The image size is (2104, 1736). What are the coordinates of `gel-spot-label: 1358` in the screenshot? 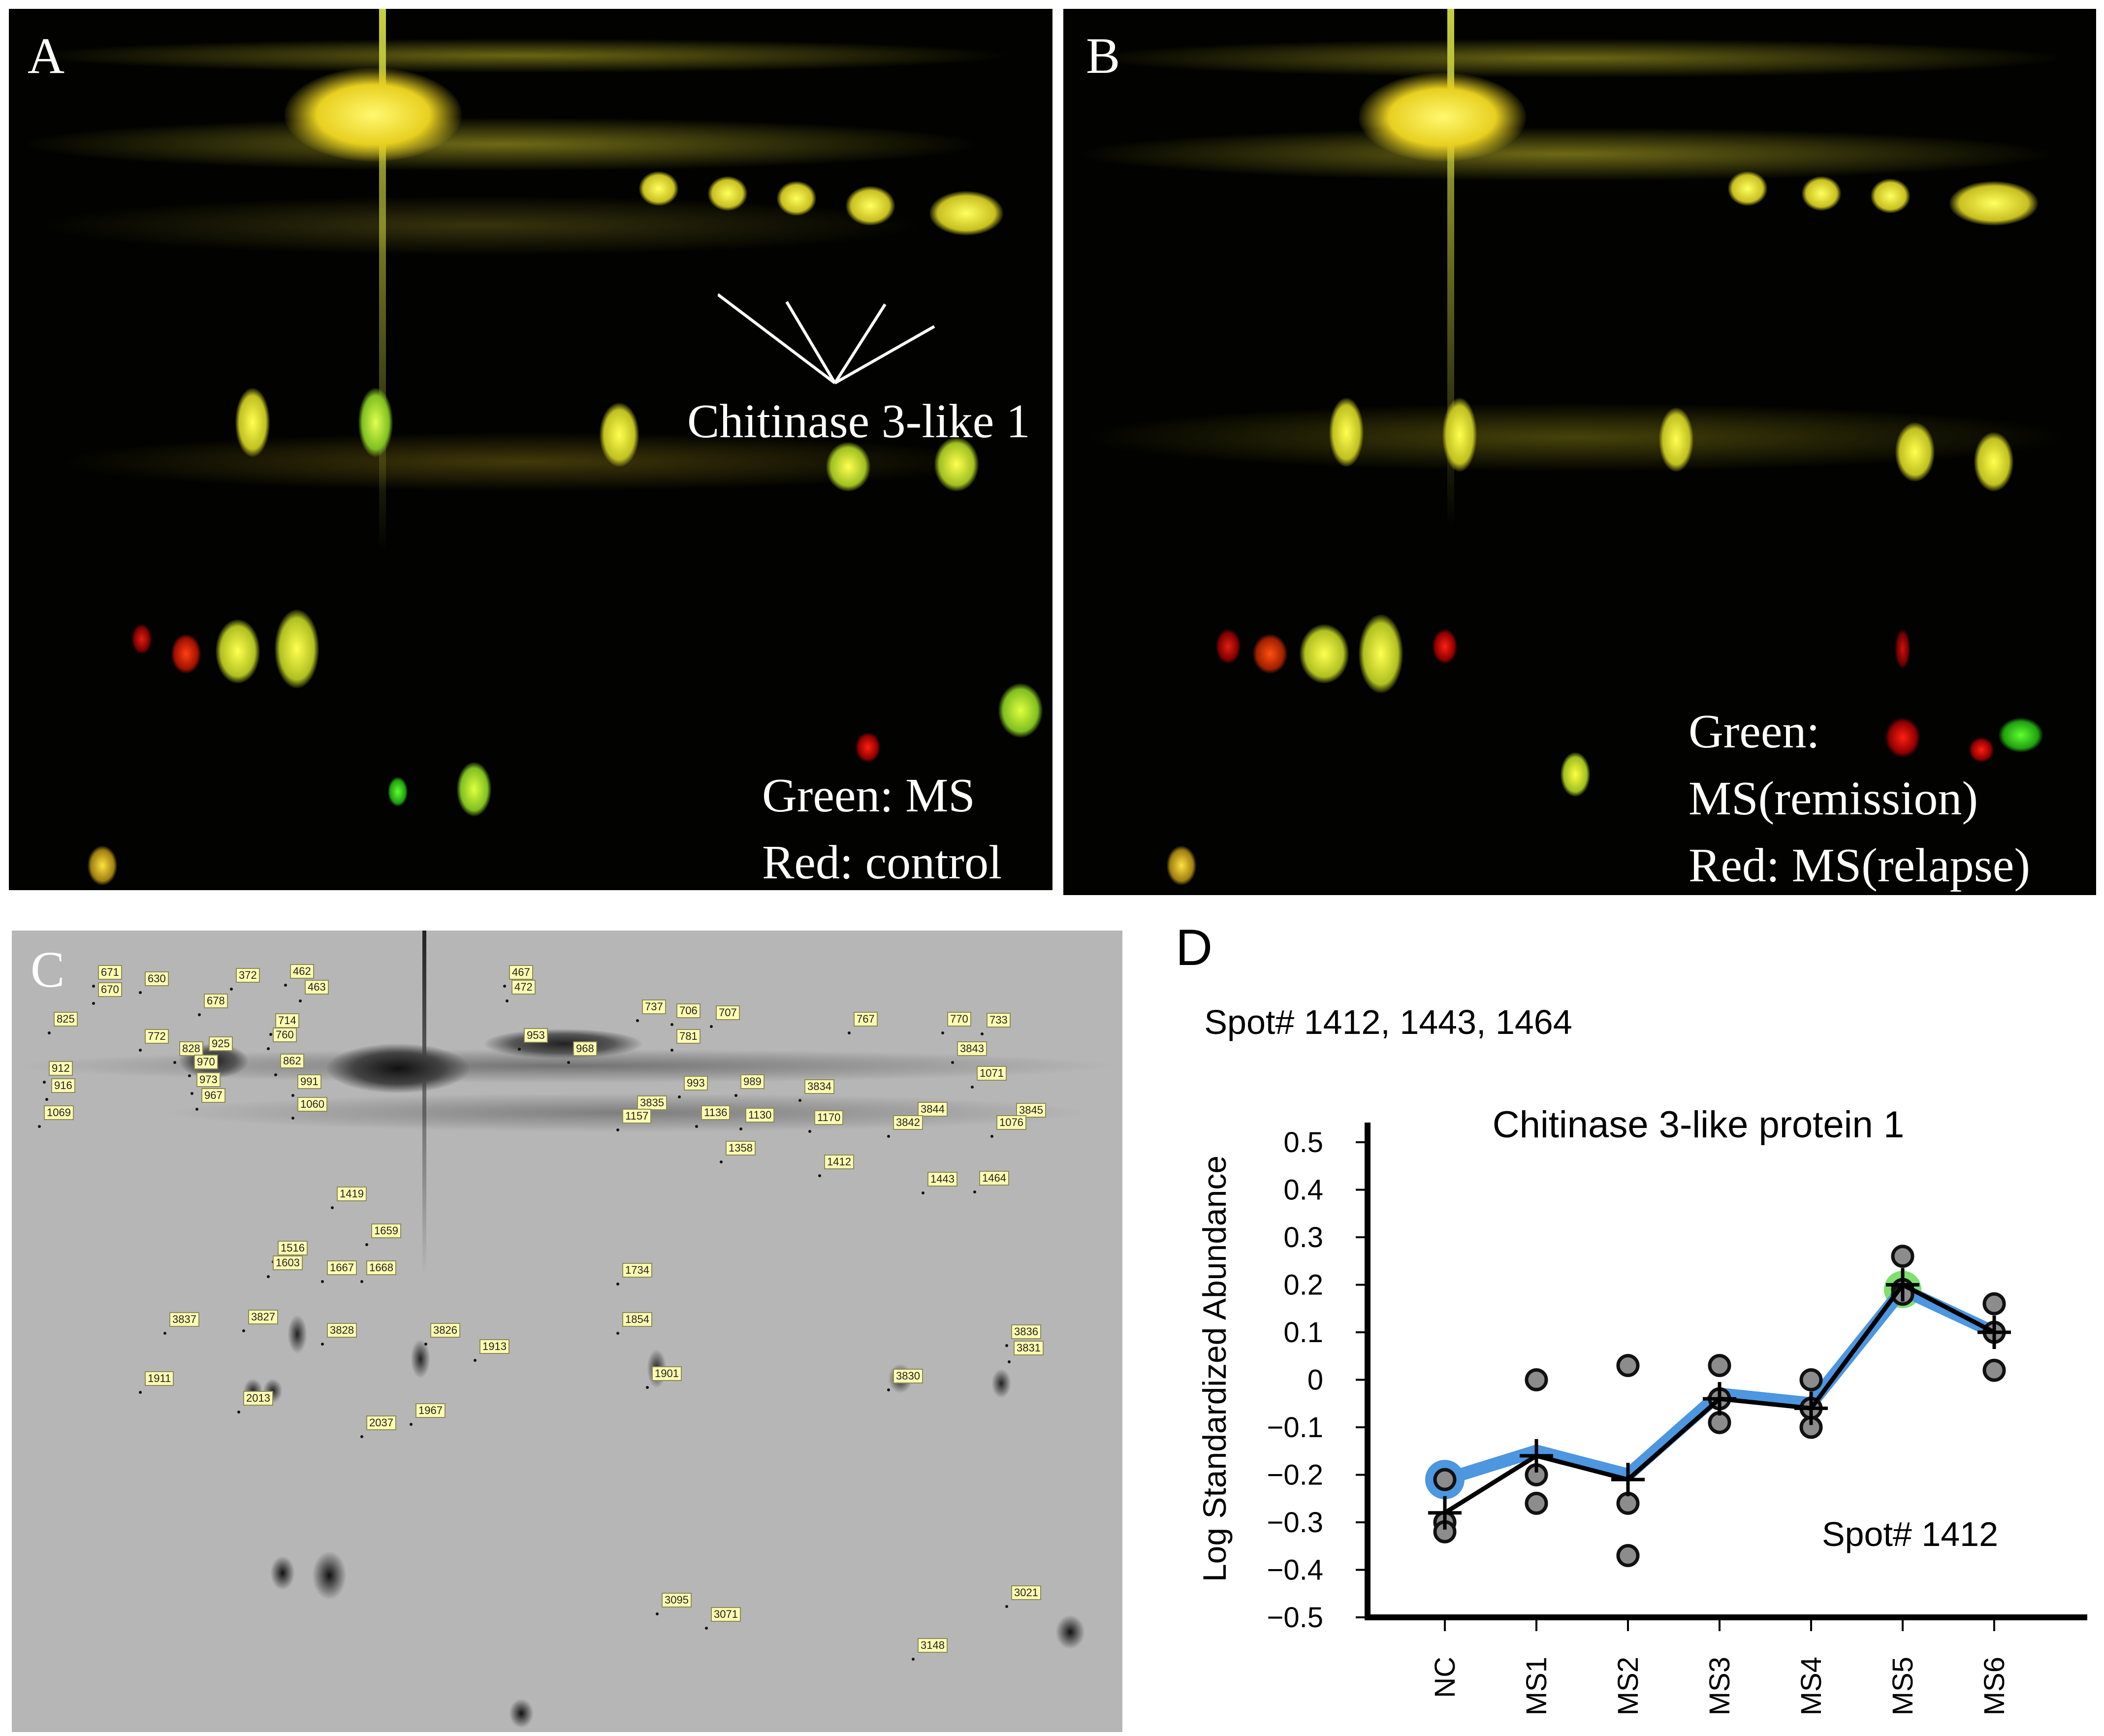 It's located at (741, 1148).